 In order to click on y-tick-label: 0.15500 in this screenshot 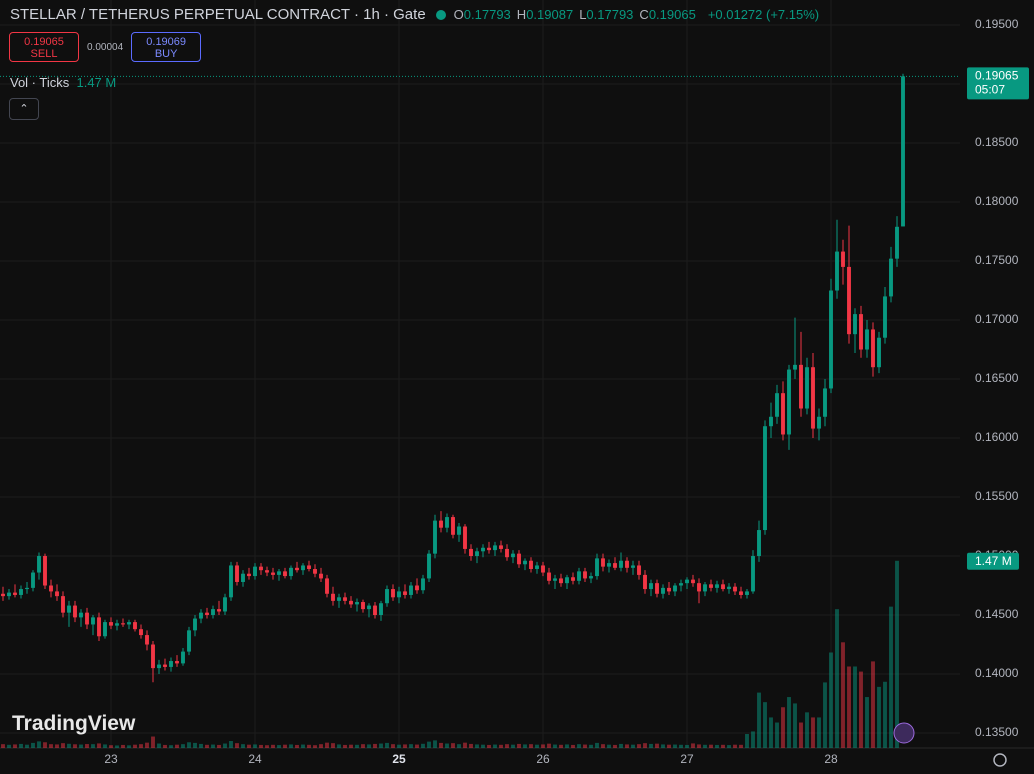, I will do `click(997, 496)`.